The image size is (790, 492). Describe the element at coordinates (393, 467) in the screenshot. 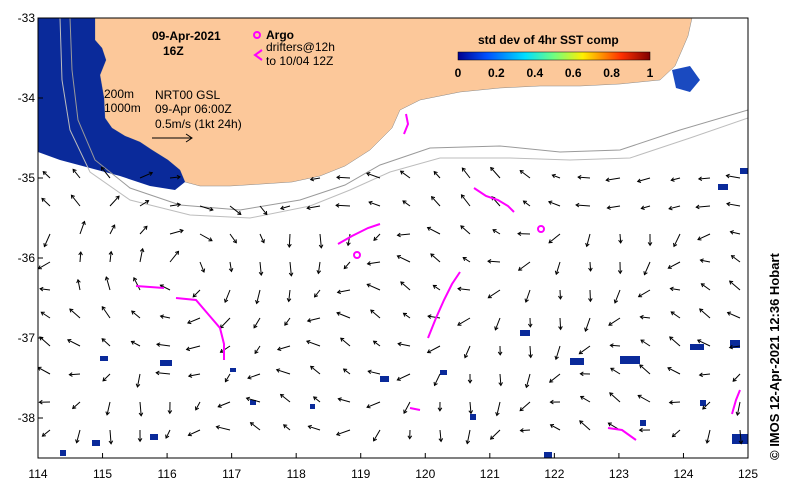

I see `lon-axis: 114 115 116 117 118 119 120 121 122 123 124 125` at that location.